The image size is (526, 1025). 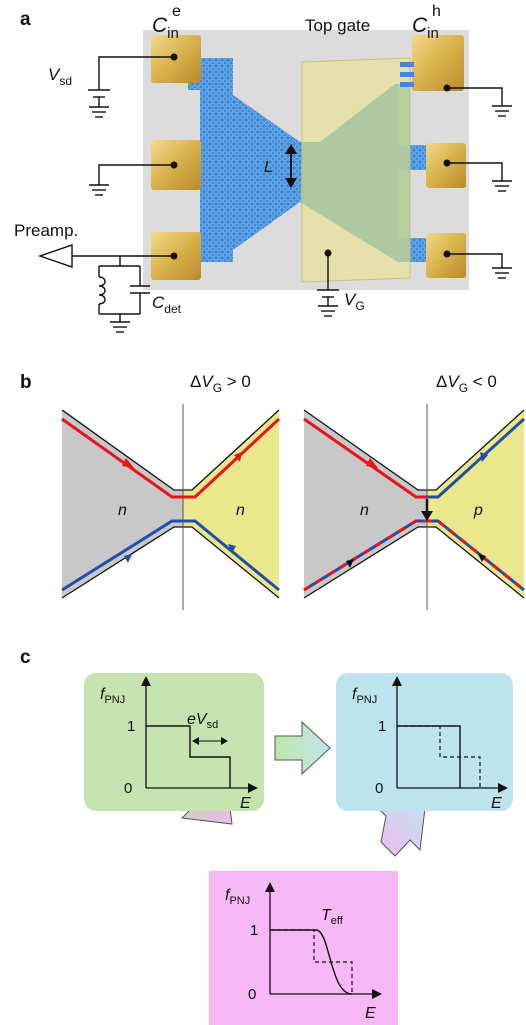 I want to click on block-arrow-right, so click(x=302, y=748).